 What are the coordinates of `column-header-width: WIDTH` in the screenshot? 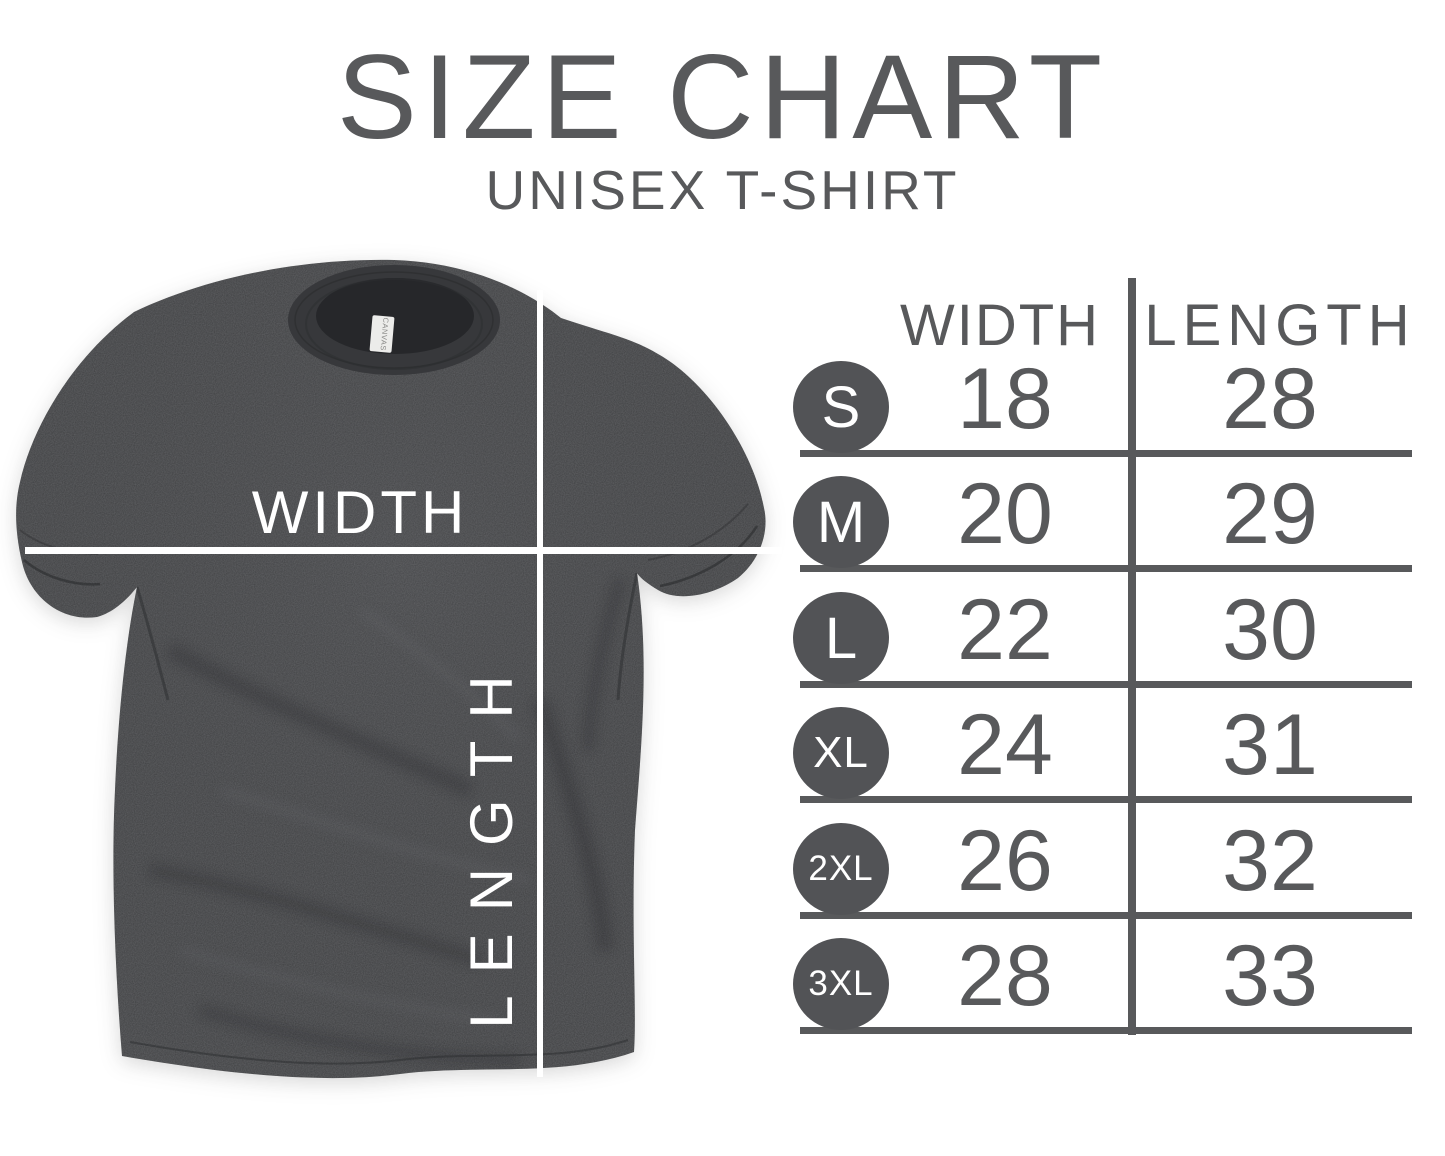 It's located at (1000, 325).